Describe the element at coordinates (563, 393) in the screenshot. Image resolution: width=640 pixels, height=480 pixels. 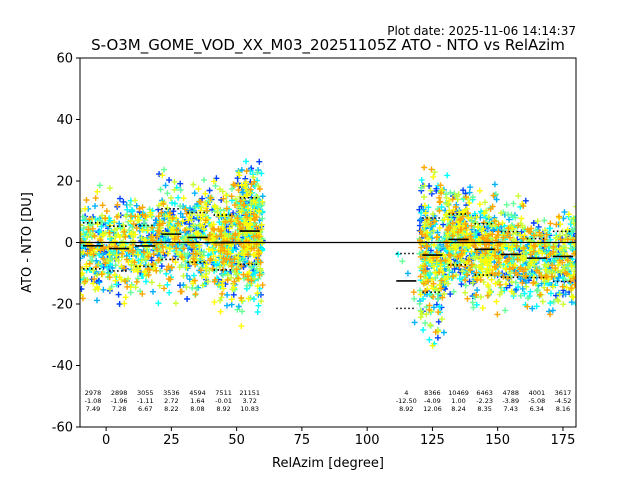
I see `bin-count-label: 3617` at that location.